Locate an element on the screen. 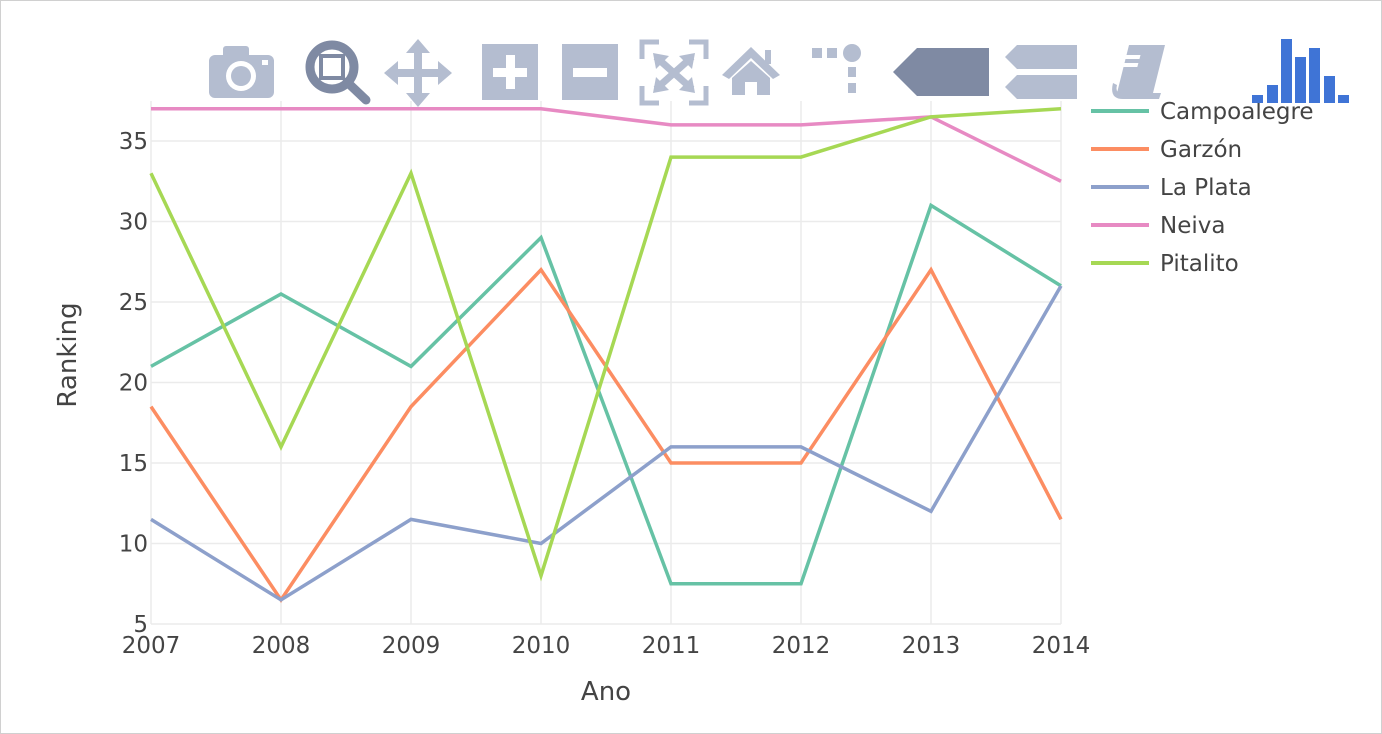 The width and height of the screenshot is (1382, 734). legend-label: Garzón is located at coordinates (1201, 150).